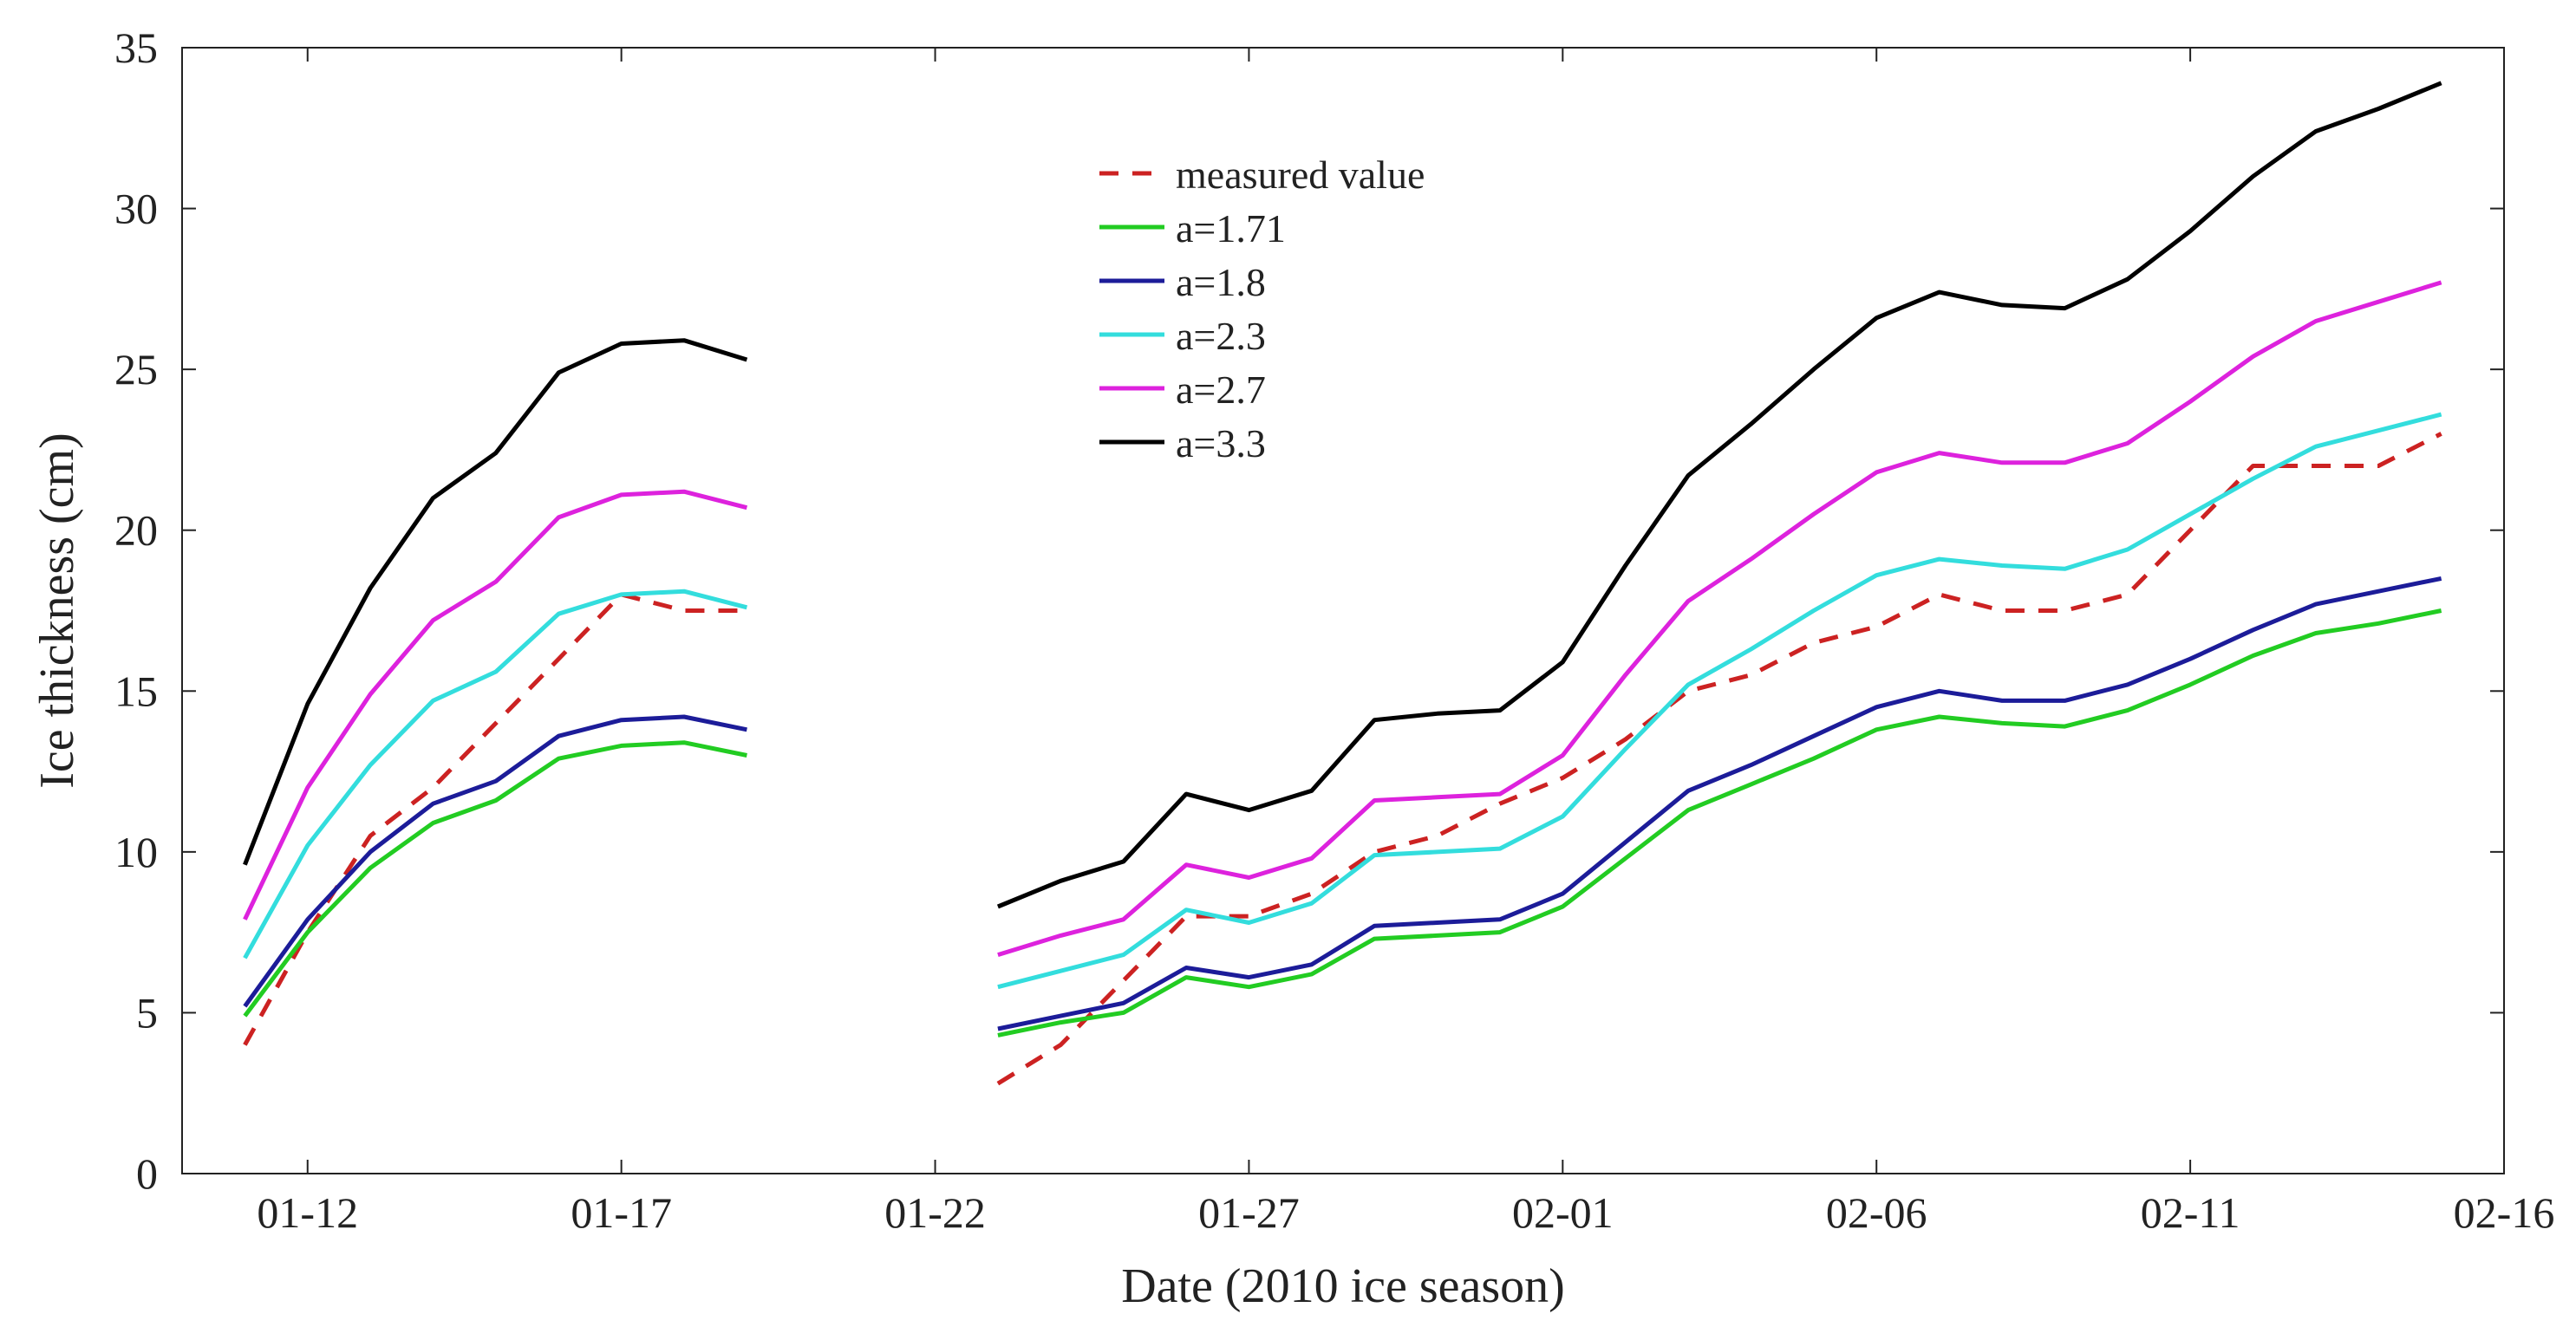  What do you see at coordinates (2191, 1212) in the screenshot?
I see `x-tick-label: 02-11` at bounding box center [2191, 1212].